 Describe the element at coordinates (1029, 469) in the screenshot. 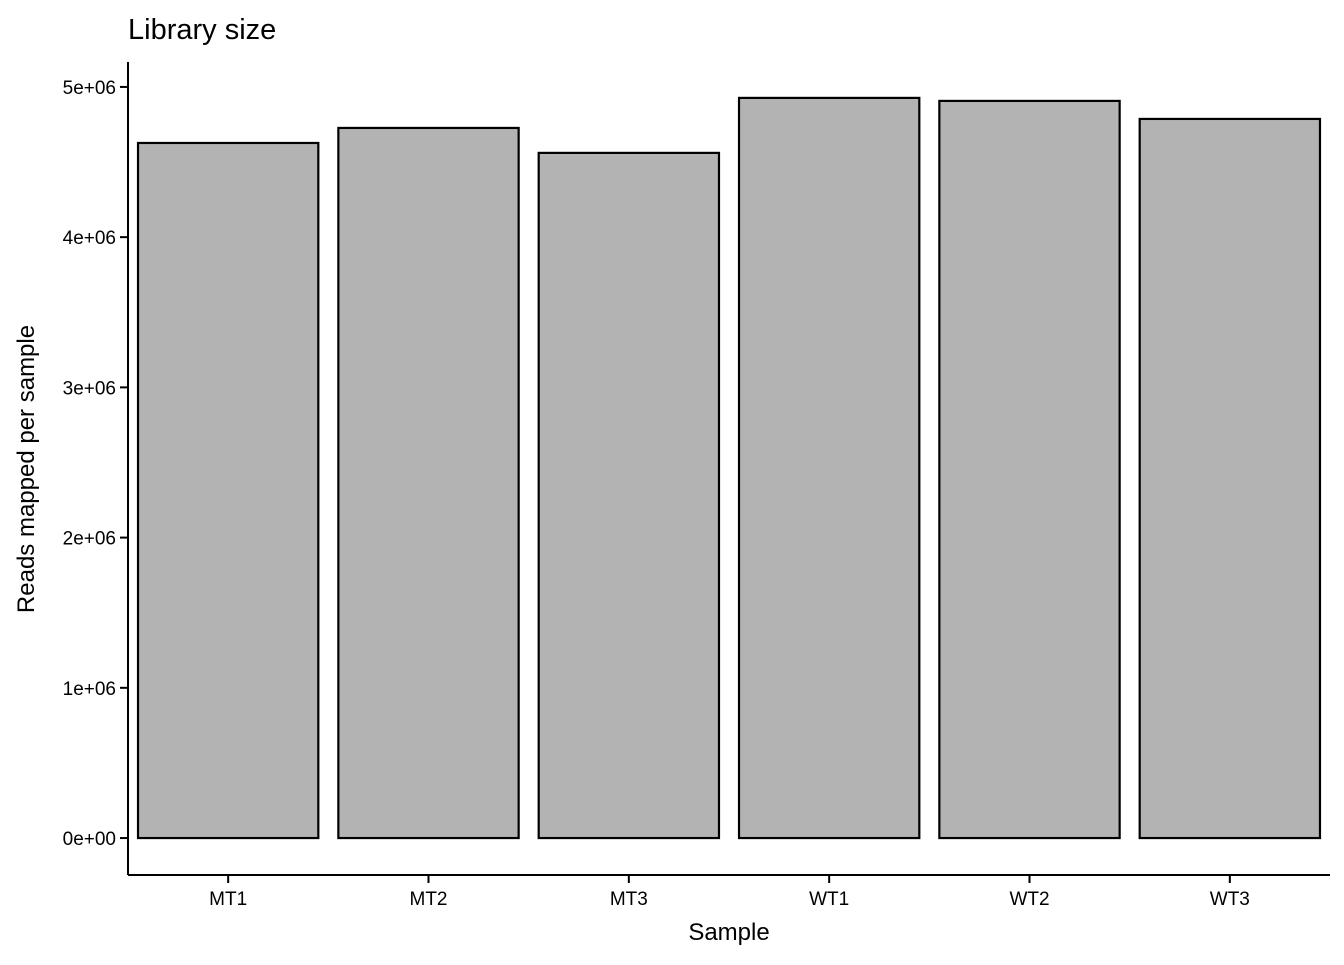

I see `bar-WT2` at that location.